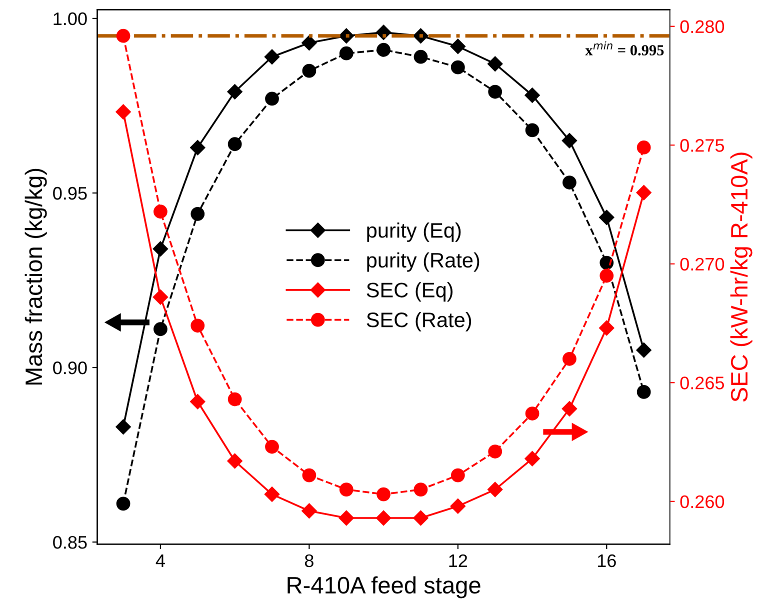 The height and width of the screenshot is (608, 778). I want to click on y-tick-label: 0.85, so click(70, 542).